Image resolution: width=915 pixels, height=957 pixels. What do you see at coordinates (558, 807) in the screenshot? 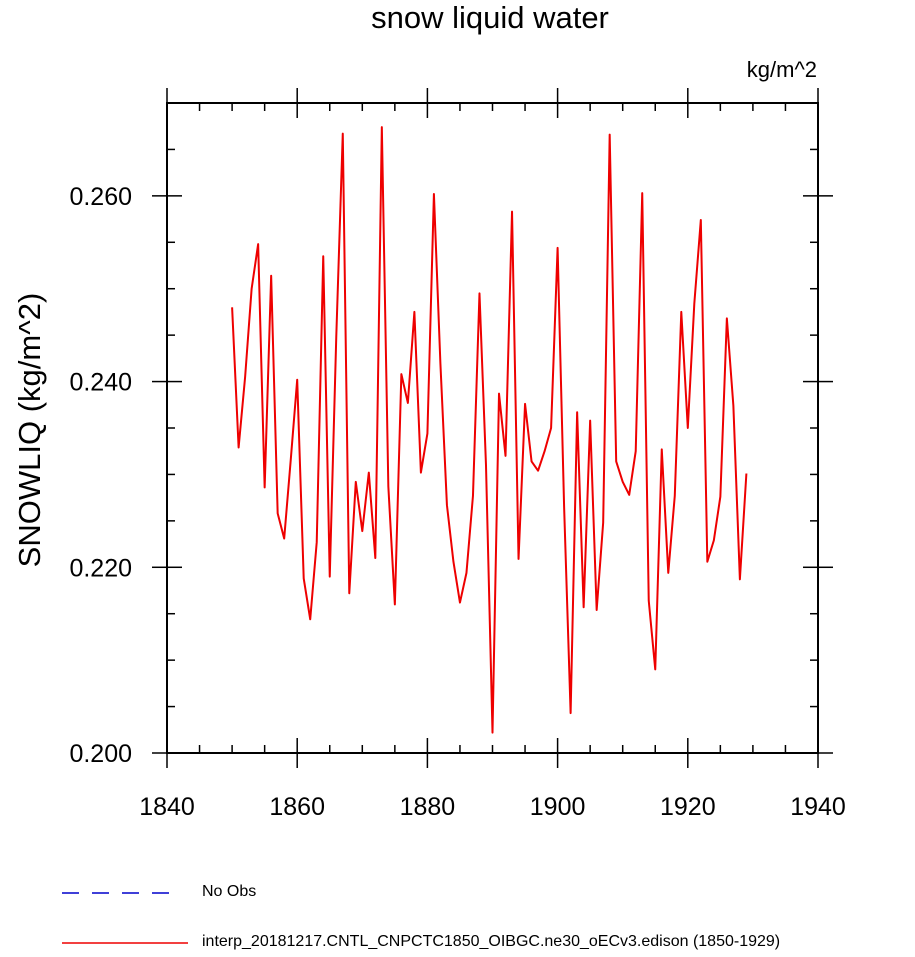
I see `x-tick-label: 1900` at bounding box center [558, 807].